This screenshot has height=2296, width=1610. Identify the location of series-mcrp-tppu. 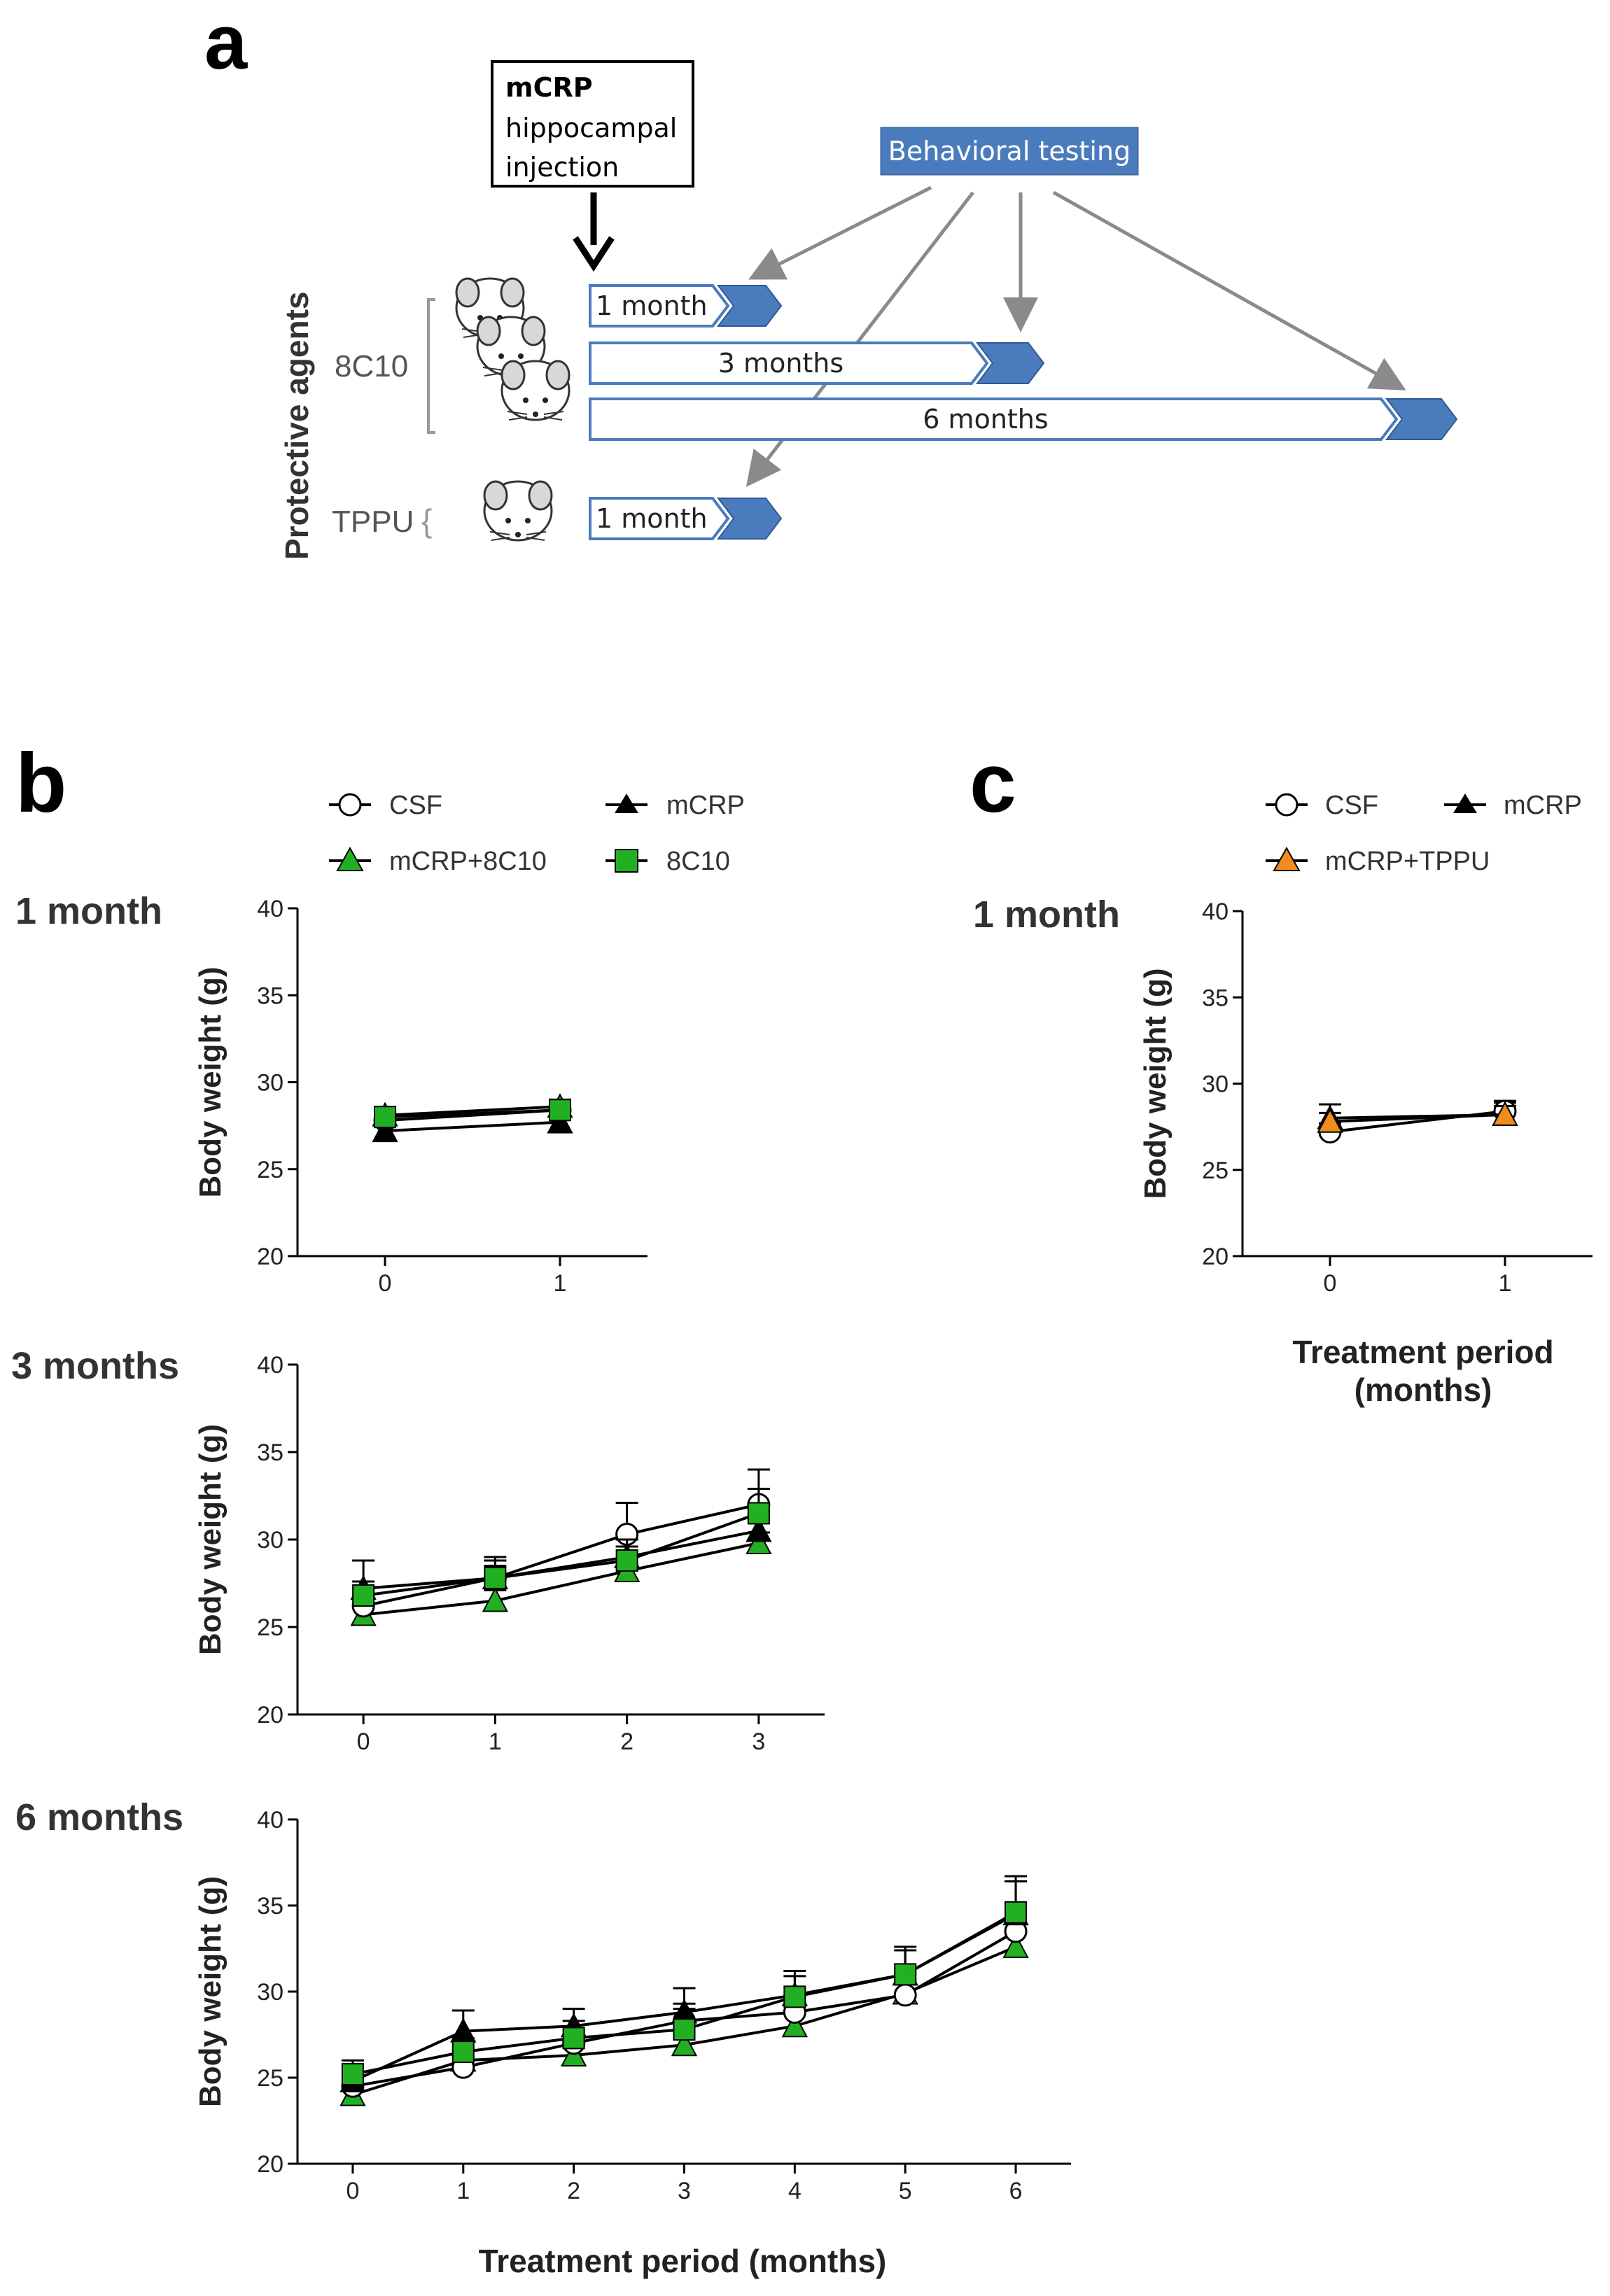
(1417, 1117).